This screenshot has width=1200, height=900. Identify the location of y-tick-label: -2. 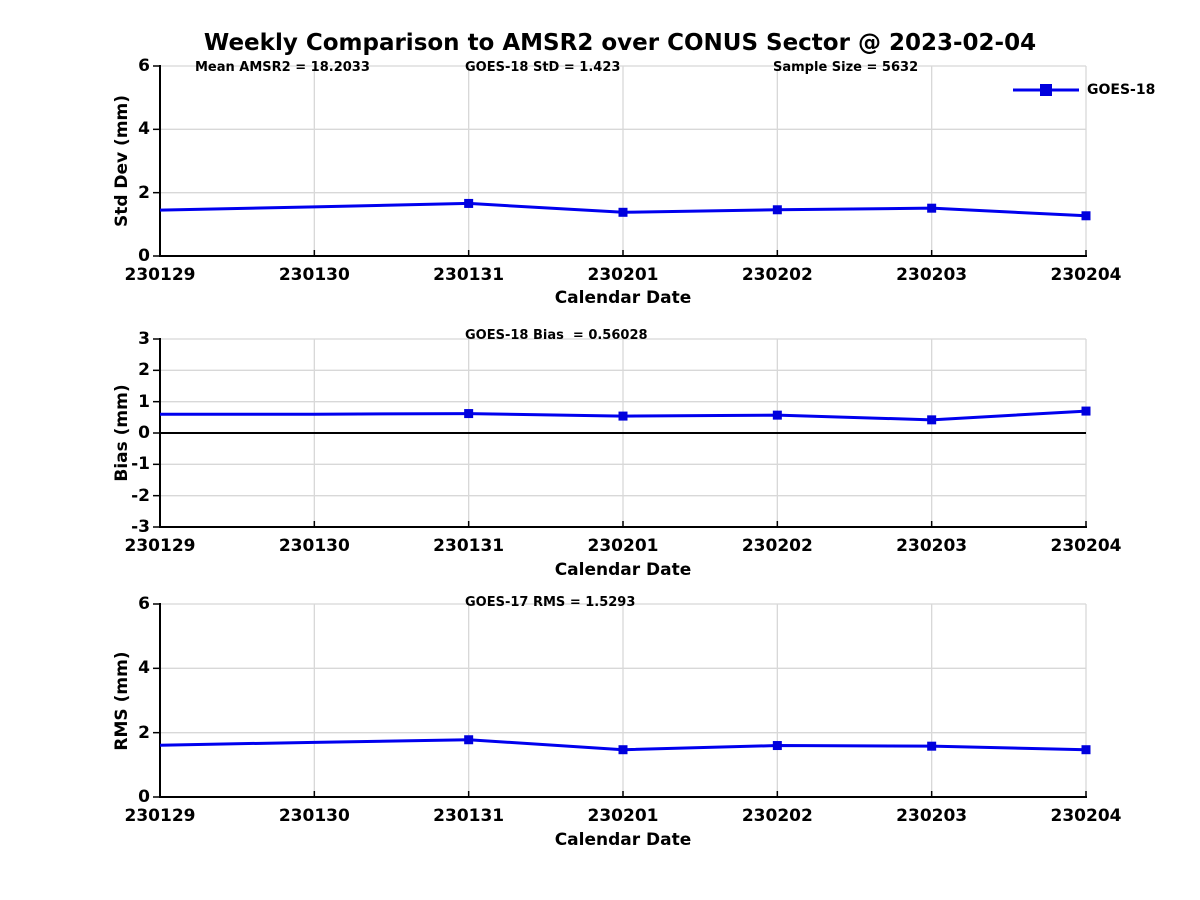
(140, 495).